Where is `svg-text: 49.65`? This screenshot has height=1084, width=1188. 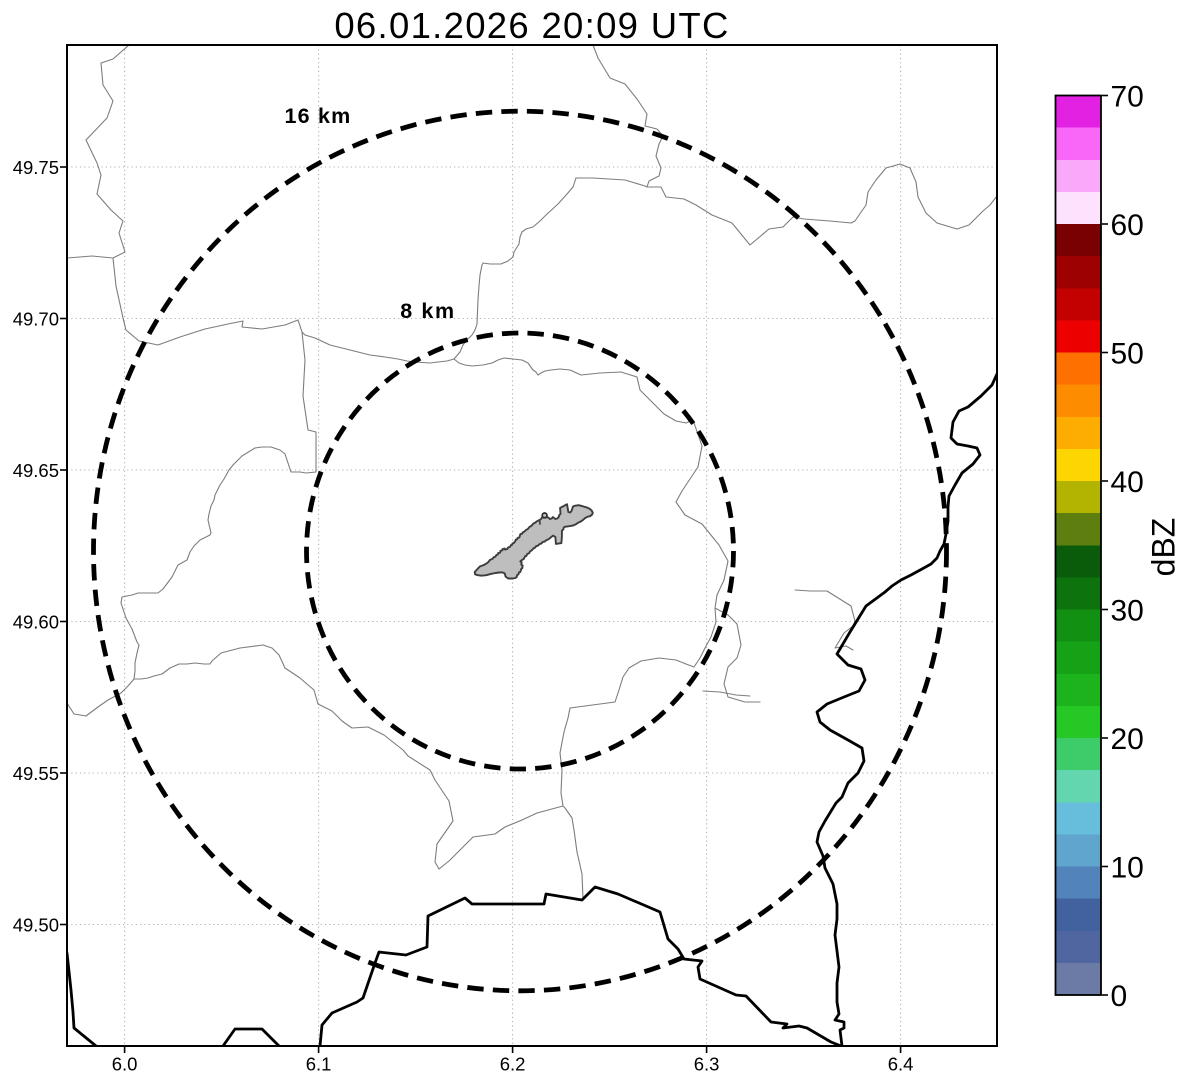 svg-text: 49.65 is located at coordinates (36, 470).